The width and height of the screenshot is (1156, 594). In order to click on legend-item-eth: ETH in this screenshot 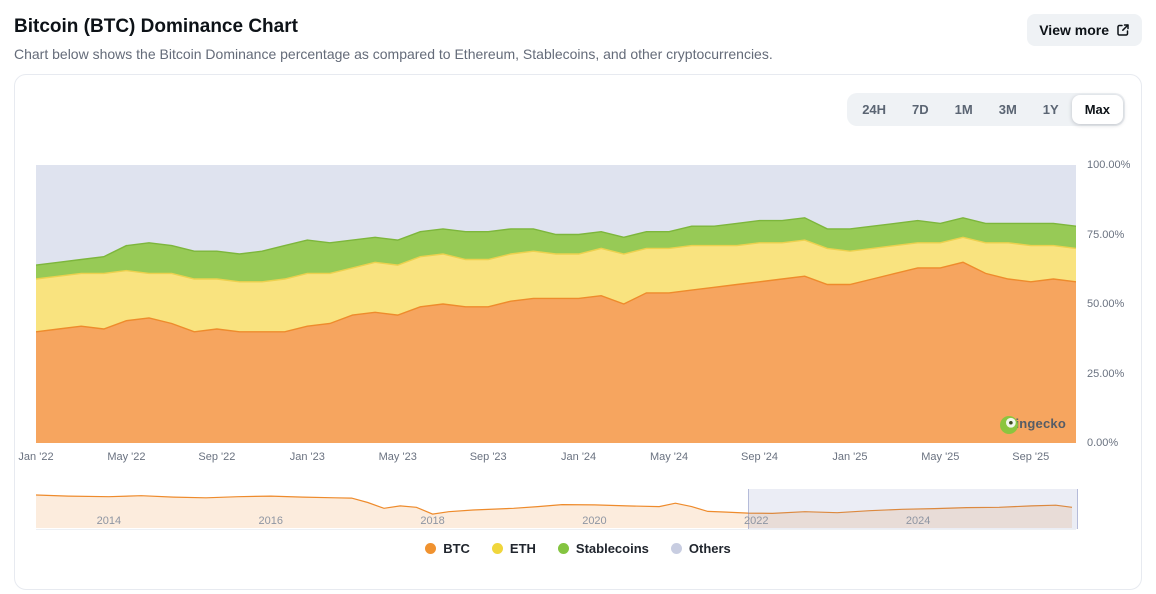, I will do `click(513, 548)`.